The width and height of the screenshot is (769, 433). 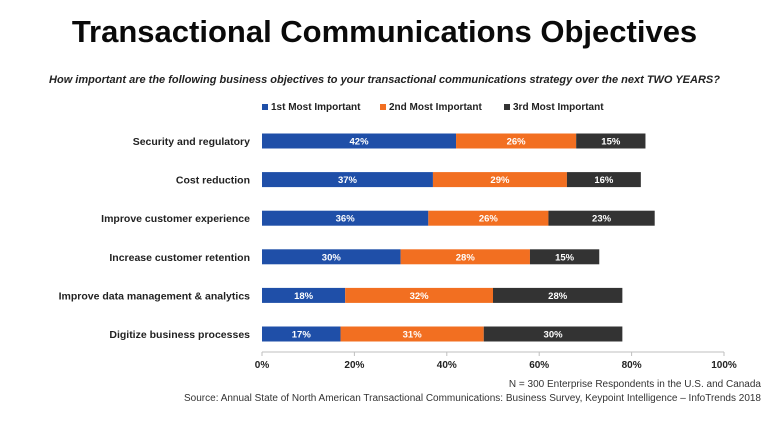 I want to click on data-label: 31%, so click(x=413, y=335).